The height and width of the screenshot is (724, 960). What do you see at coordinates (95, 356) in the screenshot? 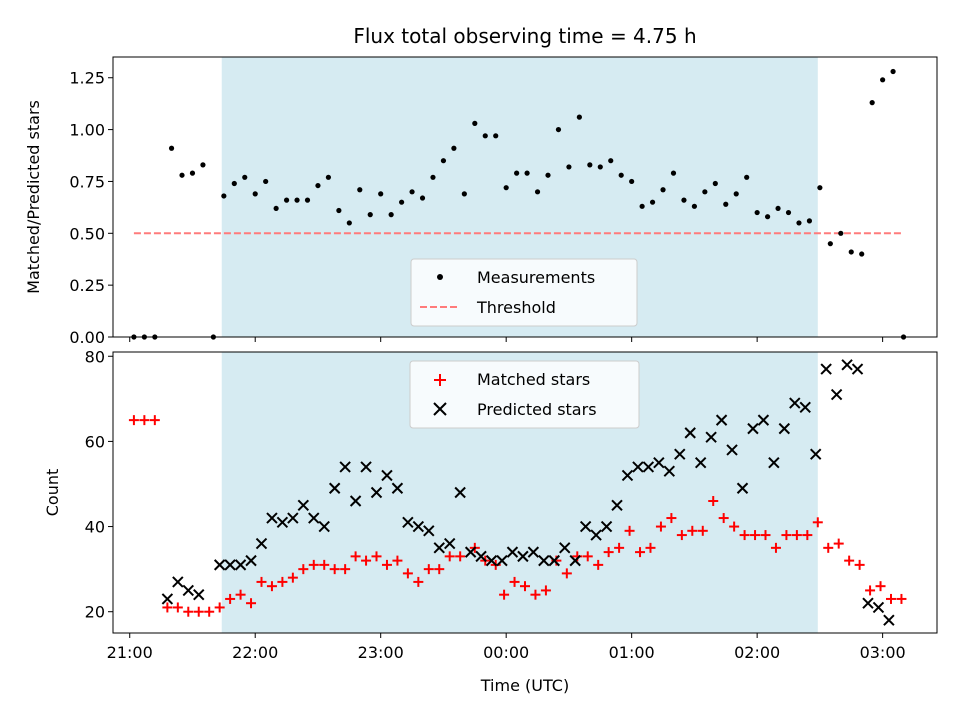
I see `y-tick-label: 80` at bounding box center [95, 356].